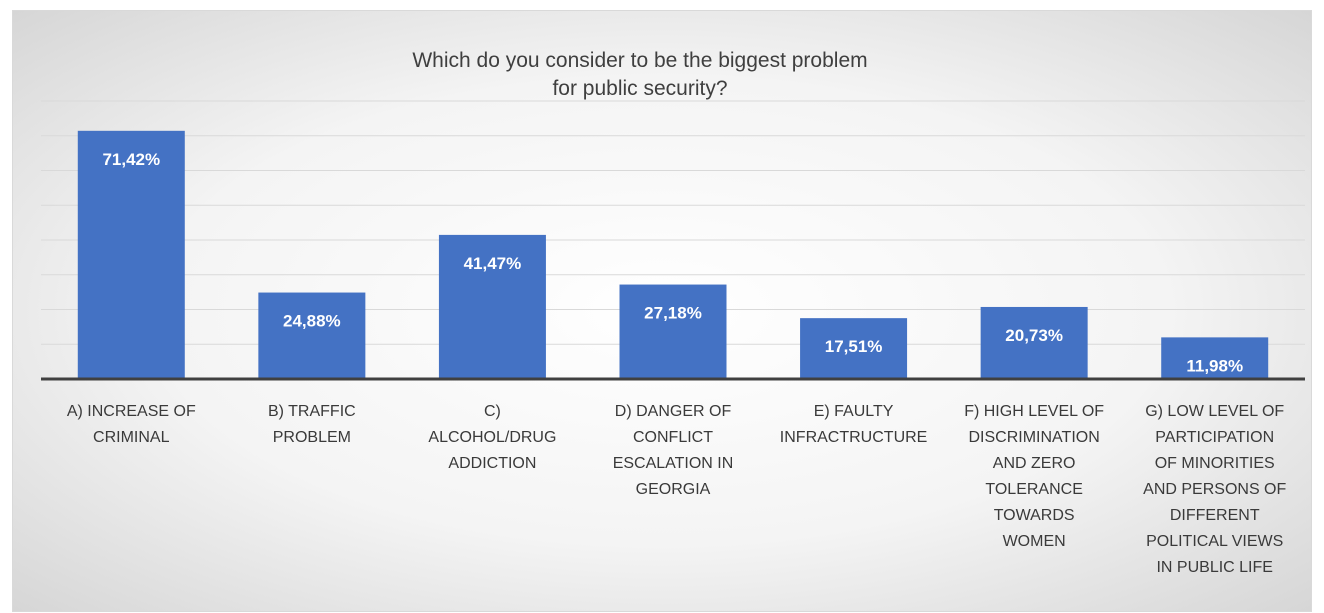 This screenshot has height=613, width=1324. Describe the element at coordinates (1215, 515) in the screenshot. I see `category-label-line: DIFFERENT` at that location.